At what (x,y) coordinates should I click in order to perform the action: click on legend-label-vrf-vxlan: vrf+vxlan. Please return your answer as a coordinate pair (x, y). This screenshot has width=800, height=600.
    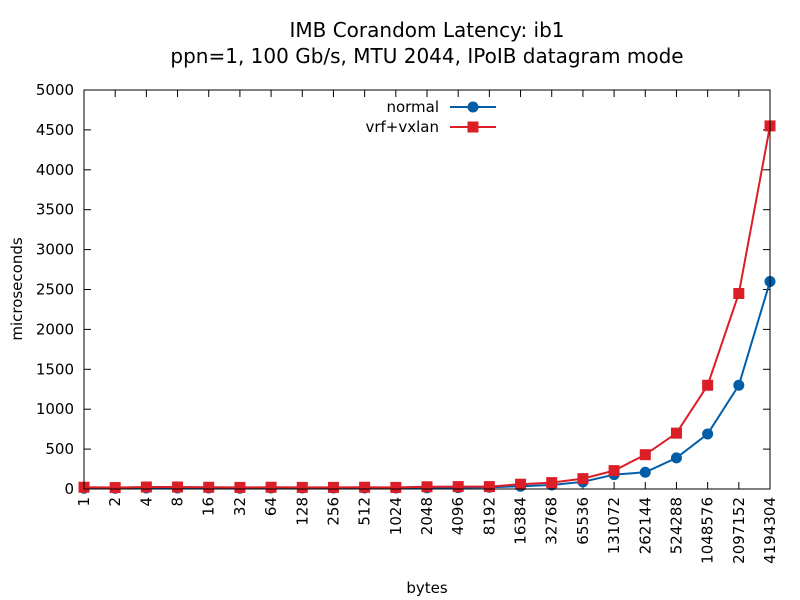
    Looking at the image, I should click on (402, 127).